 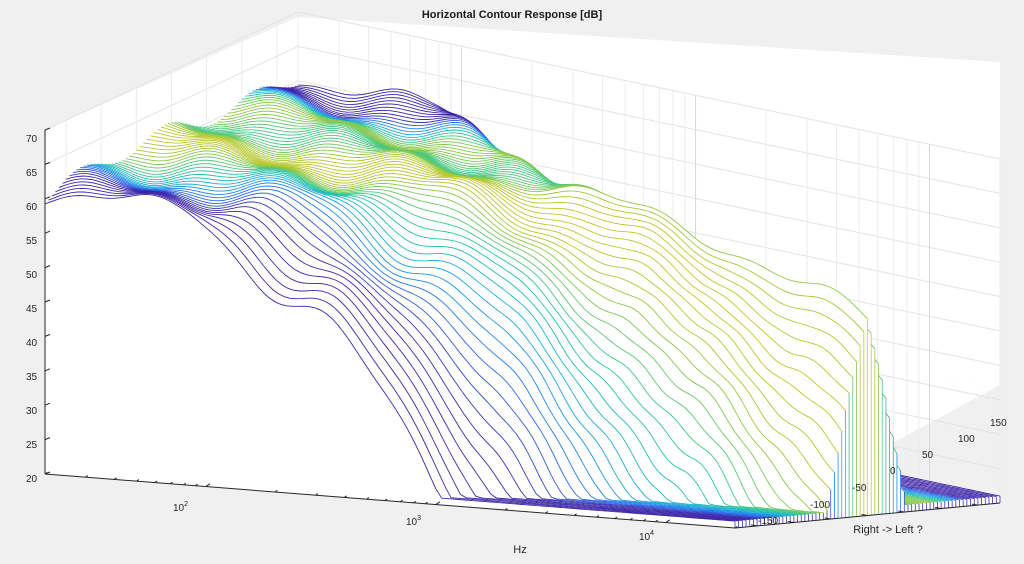 What do you see at coordinates (32, 377) in the screenshot?
I see `z-tick-label: 35` at bounding box center [32, 377].